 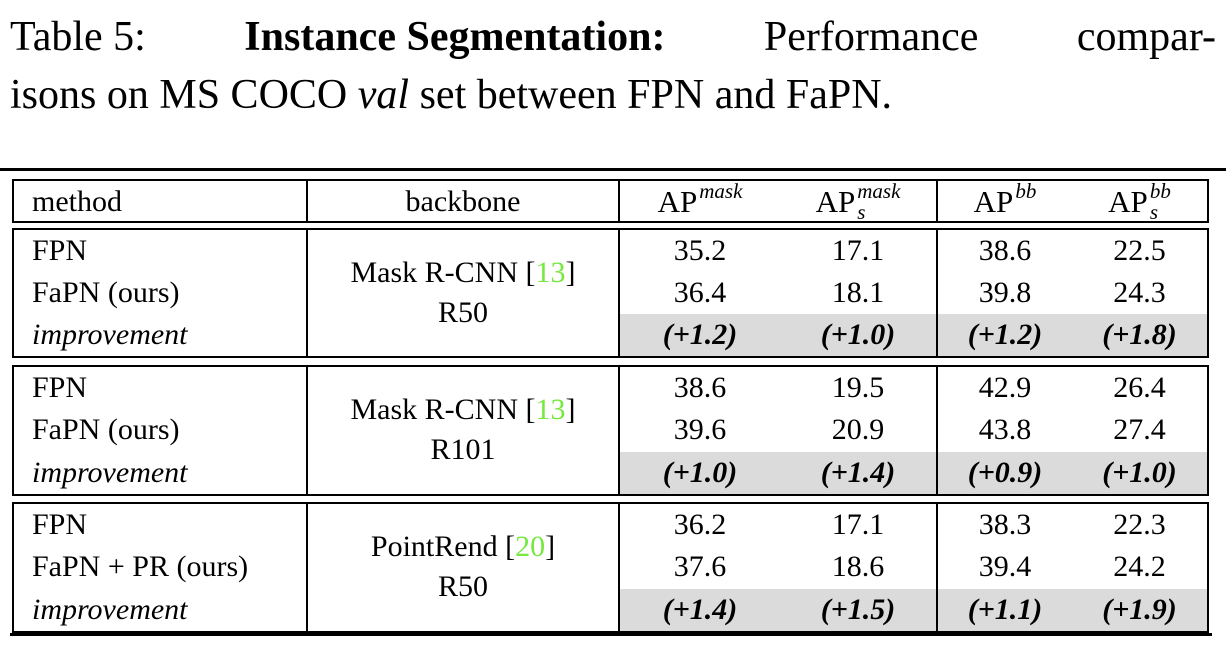 I want to click on caption-table-label: Table 5:, so click(x=78, y=37).